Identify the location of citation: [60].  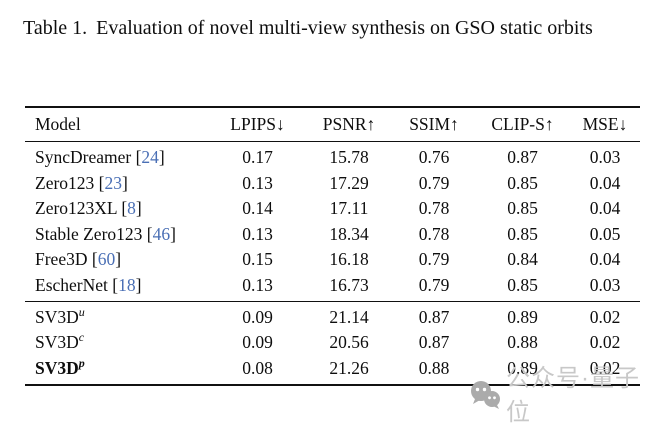
(104, 259).